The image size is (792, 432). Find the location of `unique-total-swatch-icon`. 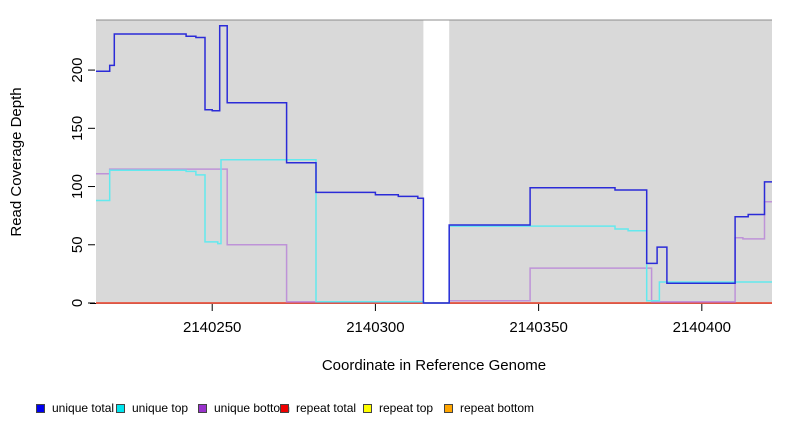

unique-total-swatch-icon is located at coordinates (40, 408).